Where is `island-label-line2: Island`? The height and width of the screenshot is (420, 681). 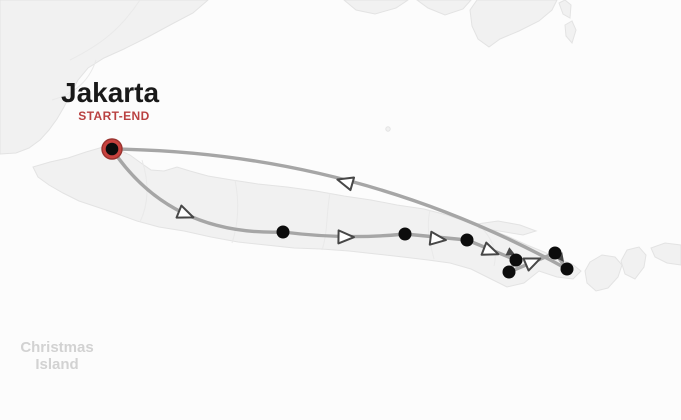 island-label-line2: Island is located at coordinates (57, 364).